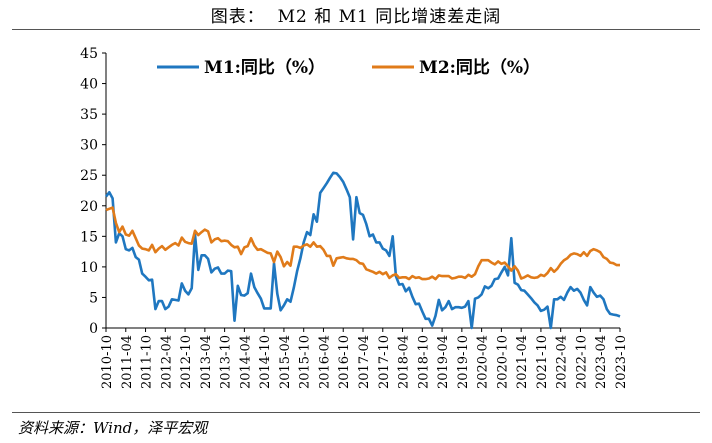 The height and width of the screenshot is (443, 712). What do you see at coordinates (166, 362) in the screenshot?
I see `x-tick-label: 2012-04` at bounding box center [166, 362].